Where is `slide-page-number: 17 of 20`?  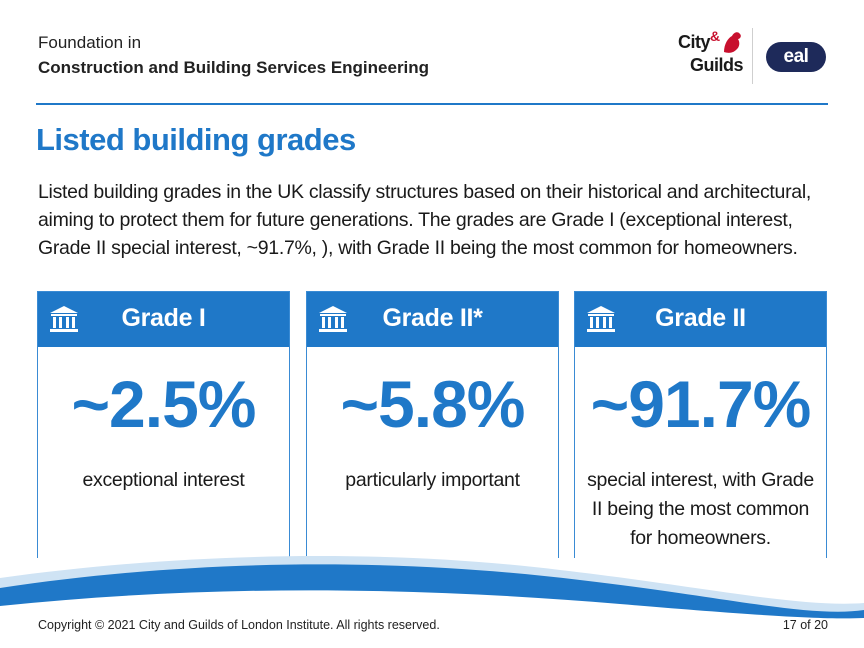
slide-page-number: 17 of 20 is located at coordinates (805, 625).